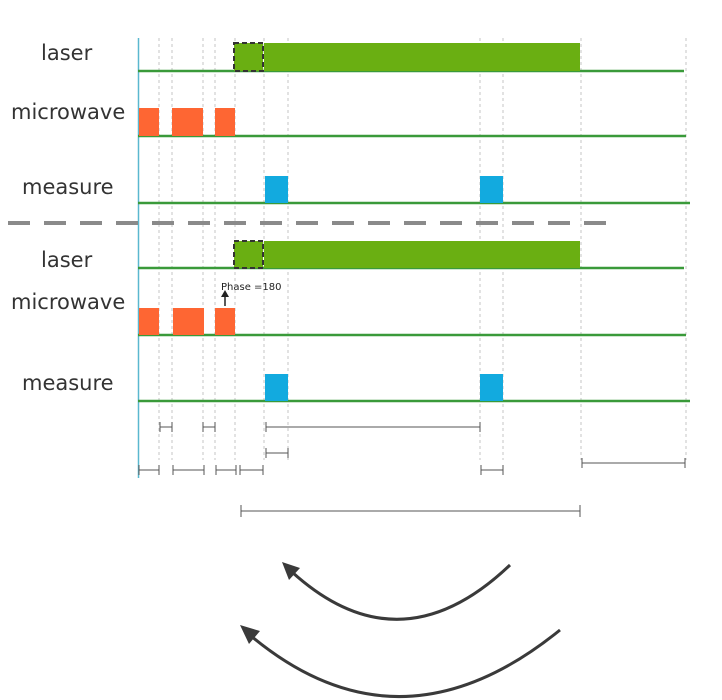 This screenshot has height=700, width=722. Describe the element at coordinates (251, 287) in the screenshot. I see `phase-annotation: Phase =180` at that location.